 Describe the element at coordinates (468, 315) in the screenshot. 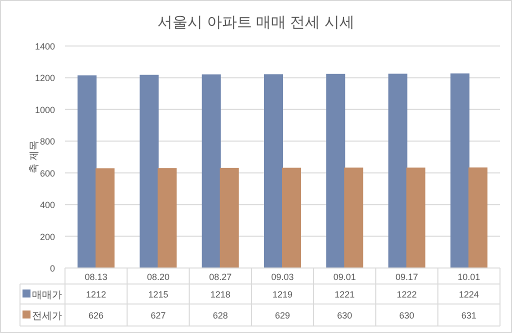

I see `data-label: 631` at that location.